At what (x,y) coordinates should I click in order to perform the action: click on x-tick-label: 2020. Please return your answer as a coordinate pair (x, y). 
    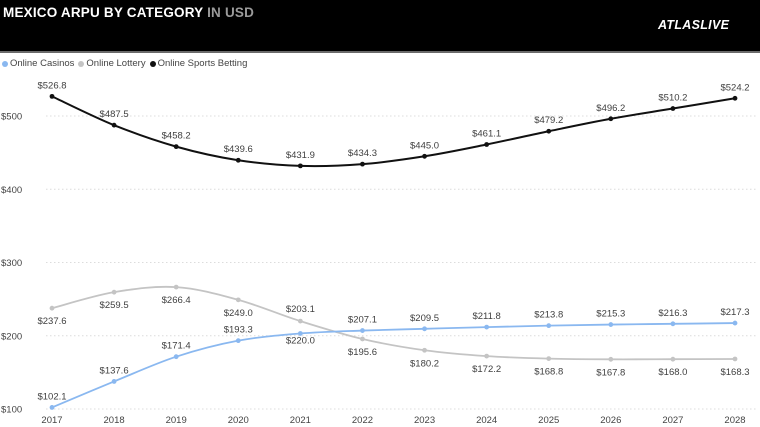
    Looking at the image, I should click on (238, 420).